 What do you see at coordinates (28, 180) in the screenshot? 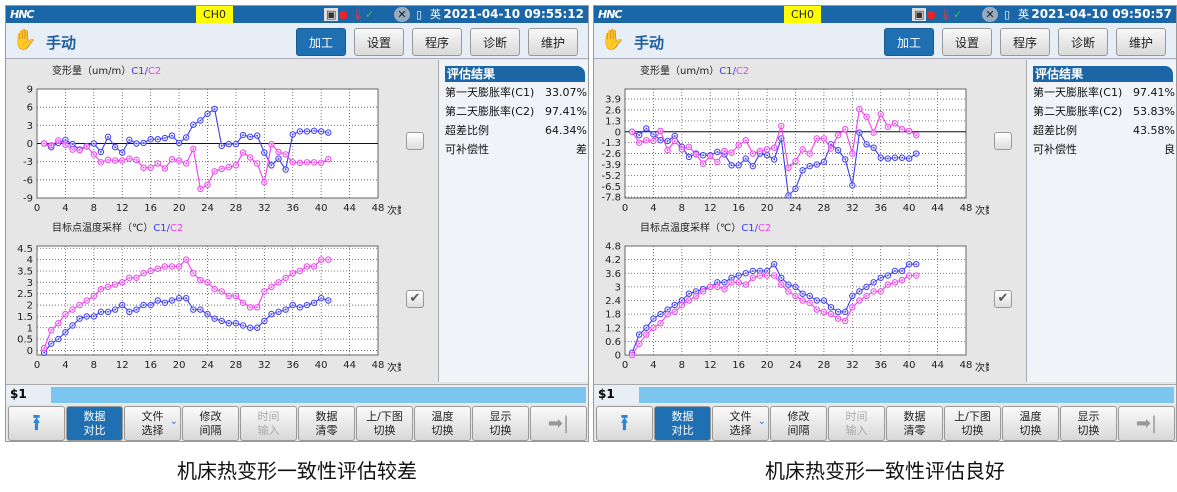
I see `y-tick-label: -6` at bounding box center [28, 180].